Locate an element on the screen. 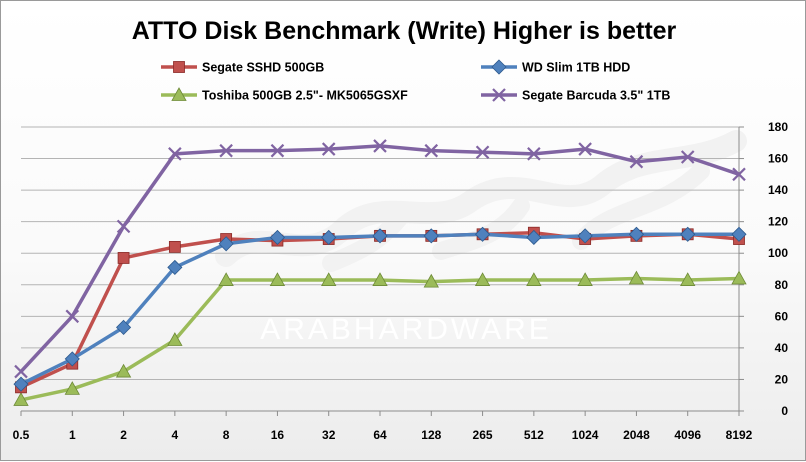 Image resolution: width=806 pixels, height=462 pixels. x-tick-label: 128 is located at coordinates (431, 435).